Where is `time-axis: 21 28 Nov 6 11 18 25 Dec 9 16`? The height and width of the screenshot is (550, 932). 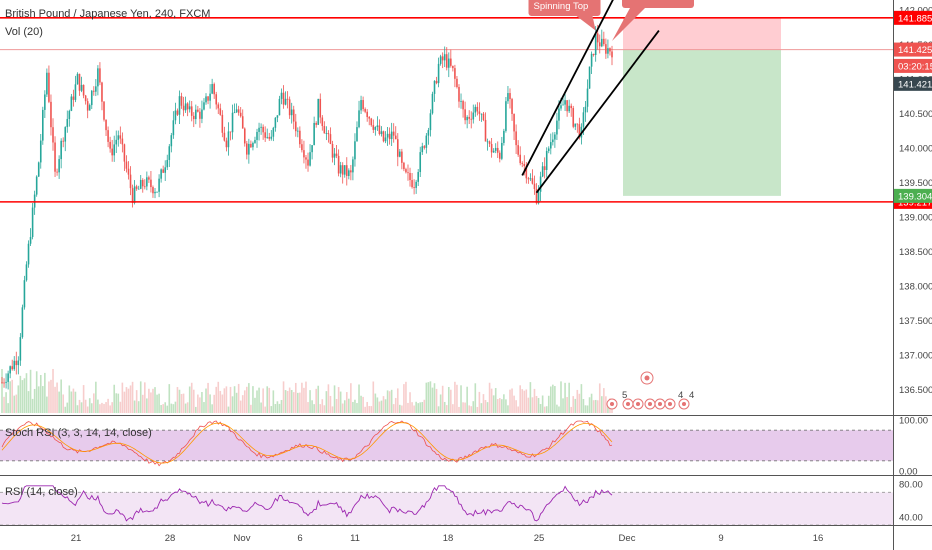
time-axis: 21 28 Nov 6 11 18 25 Dec 9 16 is located at coordinates (447, 538).